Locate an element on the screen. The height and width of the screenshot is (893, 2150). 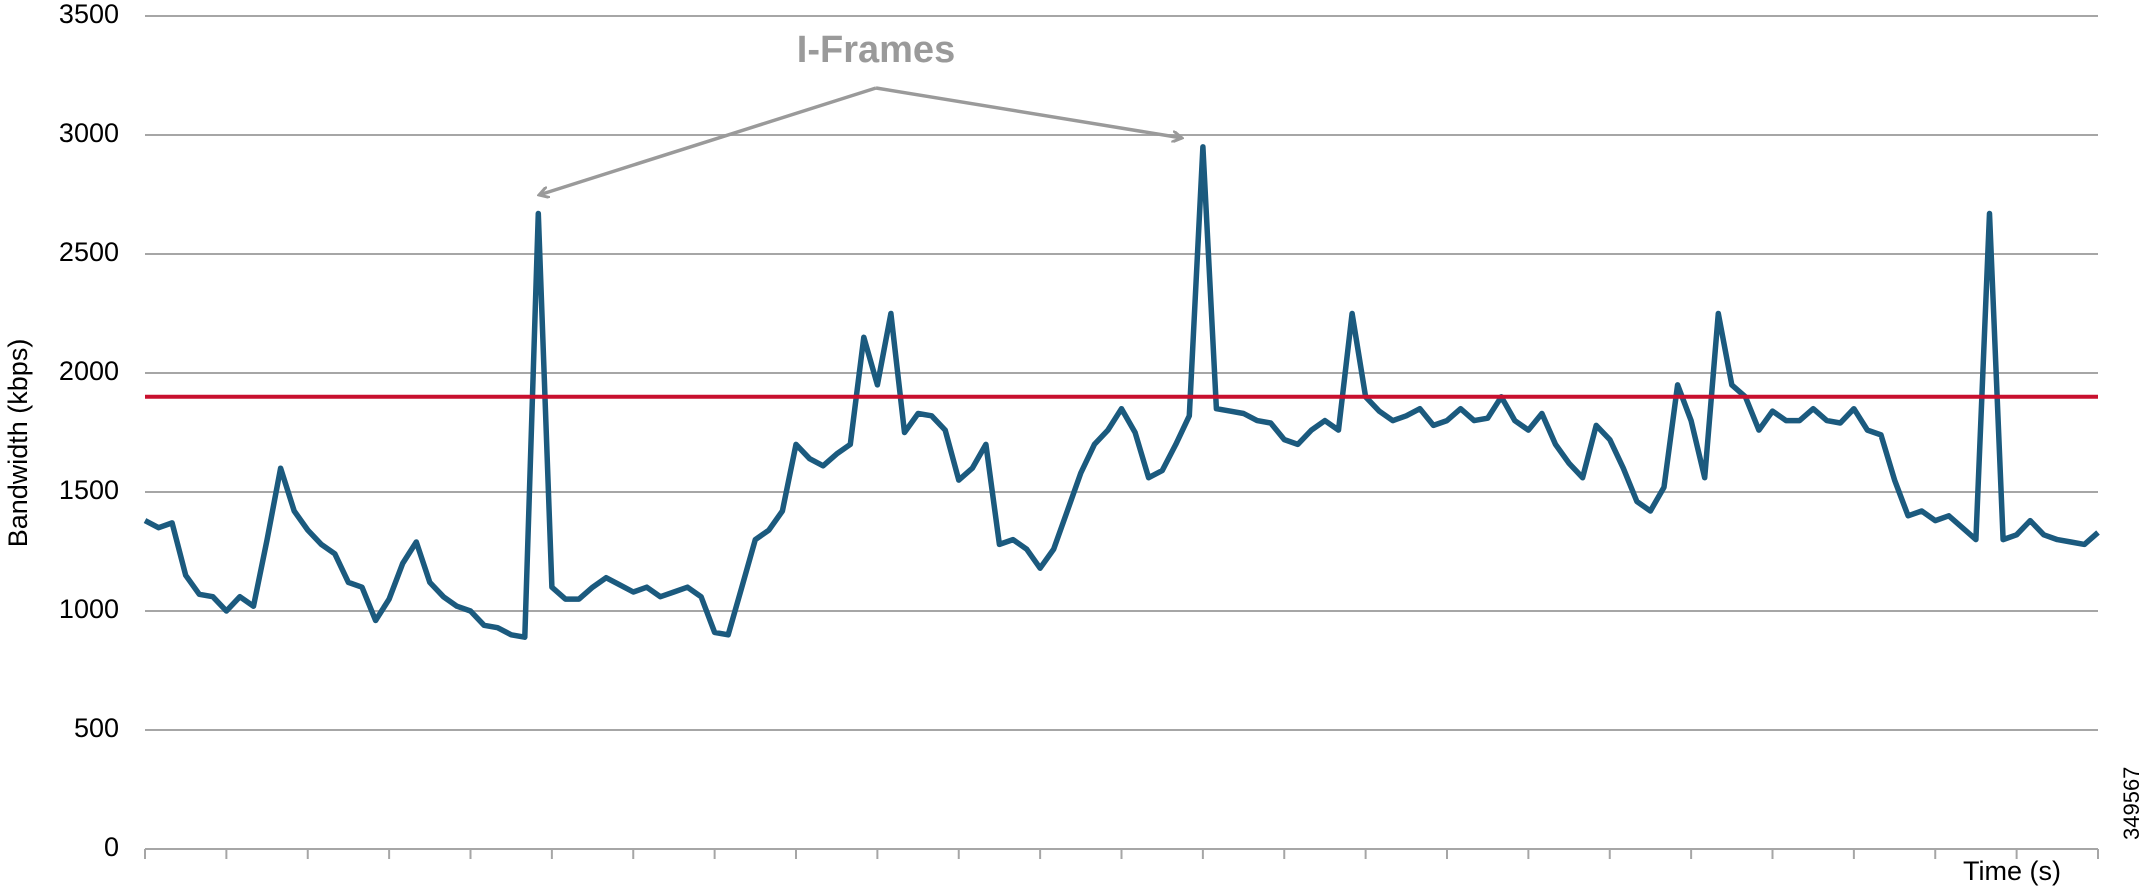
y-tick-label: 500 is located at coordinates (96, 728).